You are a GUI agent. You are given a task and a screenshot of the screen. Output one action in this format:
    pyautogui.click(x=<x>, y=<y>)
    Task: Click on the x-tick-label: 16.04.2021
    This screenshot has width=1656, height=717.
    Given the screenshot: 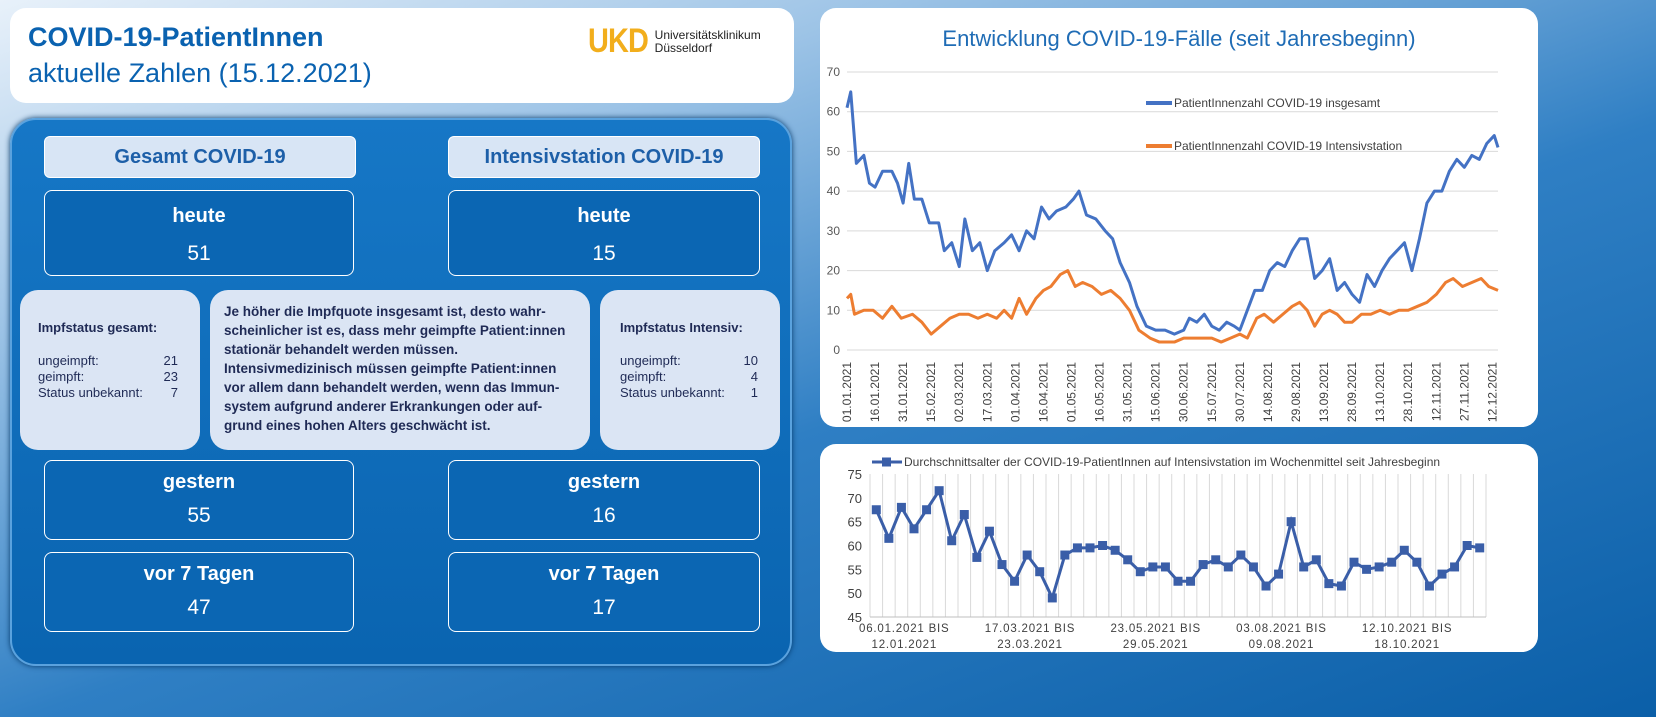 What is the action you would take?
    pyautogui.click(x=1043, y=392)
    